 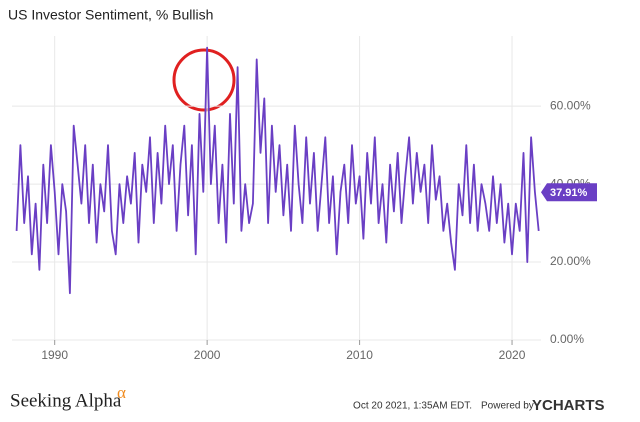 I want to click on y-tick-label: 0.00%, so click(x=567, y=339).